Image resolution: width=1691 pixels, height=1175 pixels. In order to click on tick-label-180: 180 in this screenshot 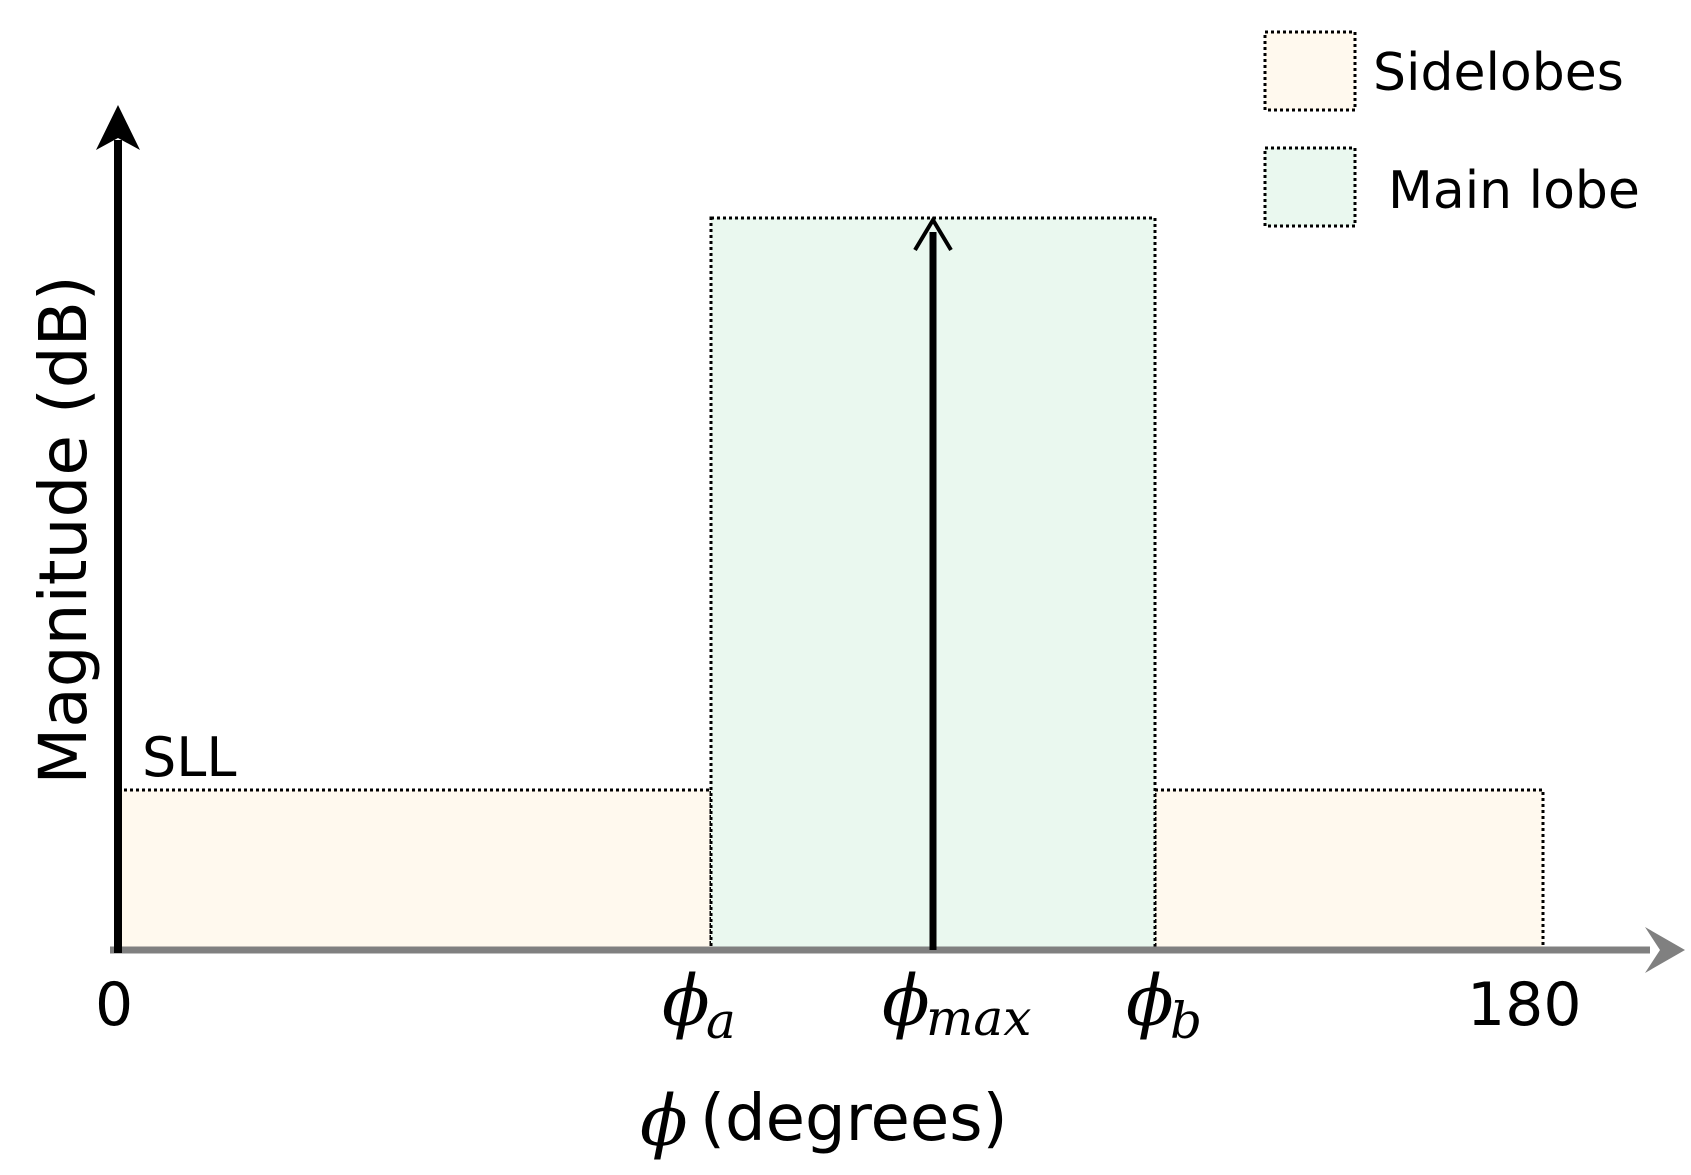, I will do `click(1524, 1005)`.